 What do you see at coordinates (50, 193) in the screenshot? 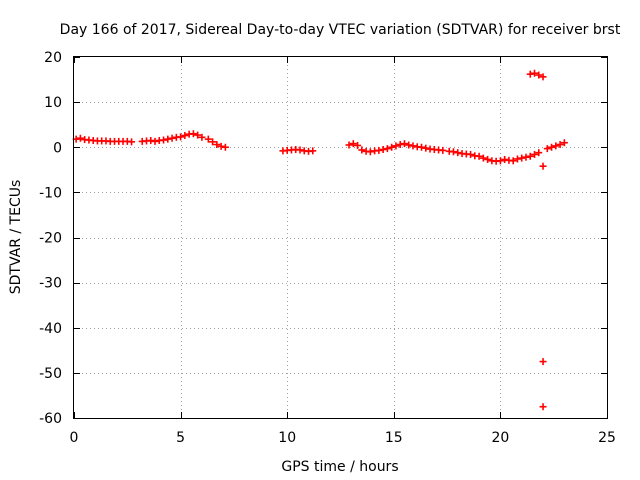
I see `y-tick-label: -10` at bounding box center [50, 193].